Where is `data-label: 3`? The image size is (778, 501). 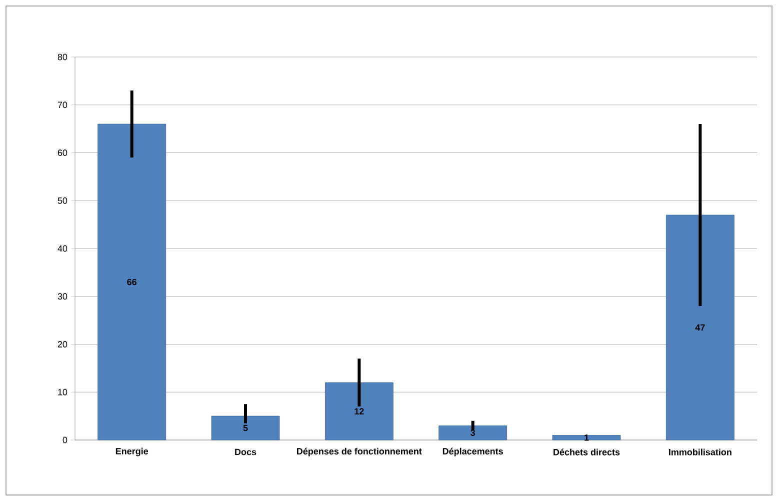
data-label: 3 is located at coordinates (473, 433).